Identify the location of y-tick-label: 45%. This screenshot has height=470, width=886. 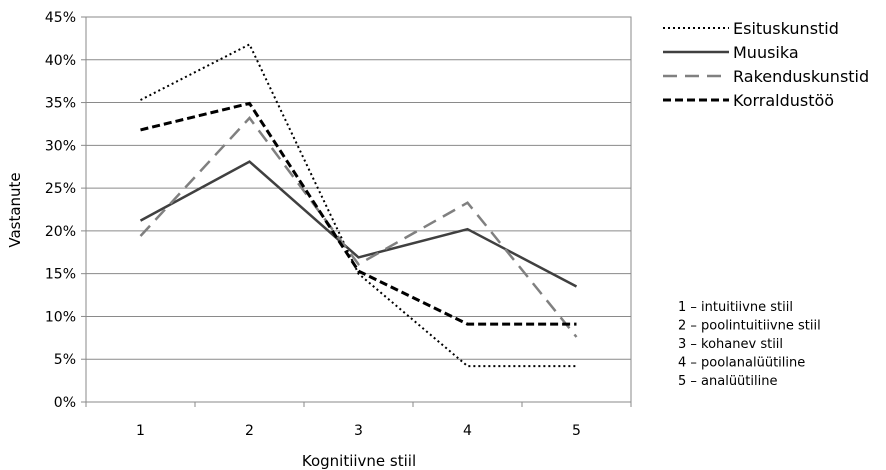
(60, 18).